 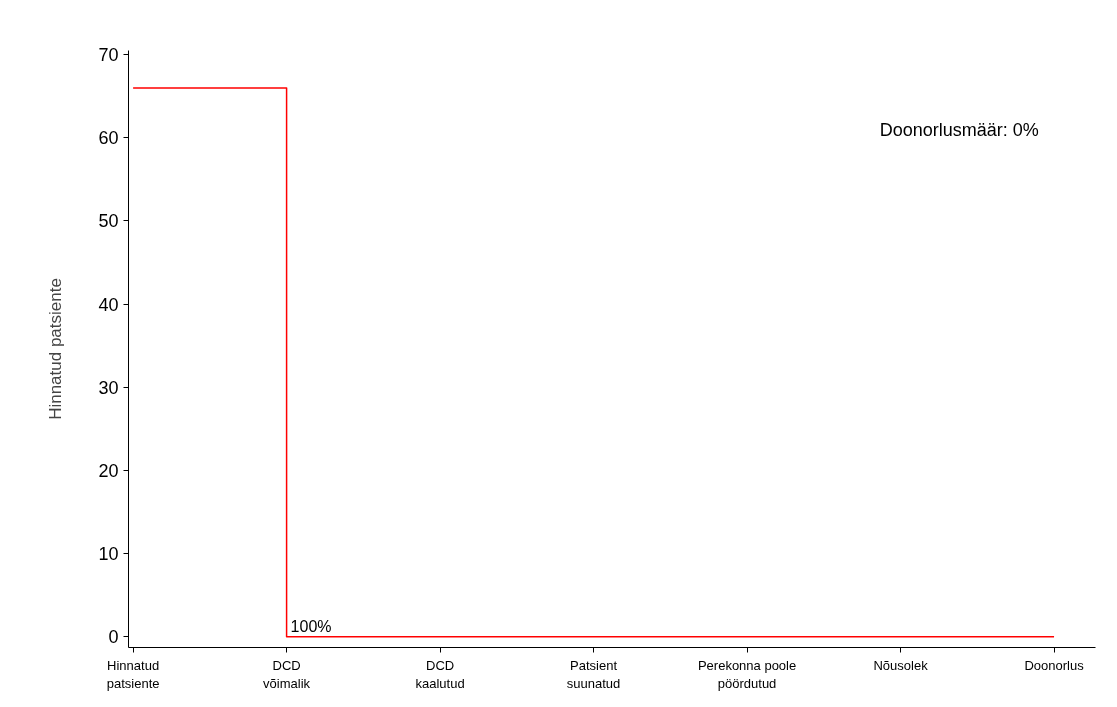 I want to click on y-tick-label: 20, so click(x=108, y=470).